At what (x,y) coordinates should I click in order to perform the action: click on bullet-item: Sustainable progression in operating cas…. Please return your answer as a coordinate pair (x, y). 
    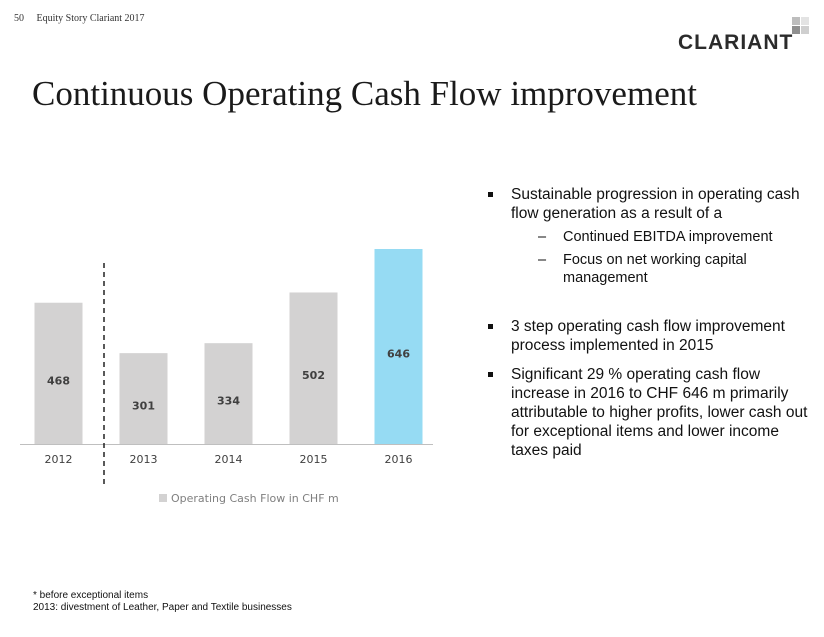
    Looking at the image, I should click on (649, 236).